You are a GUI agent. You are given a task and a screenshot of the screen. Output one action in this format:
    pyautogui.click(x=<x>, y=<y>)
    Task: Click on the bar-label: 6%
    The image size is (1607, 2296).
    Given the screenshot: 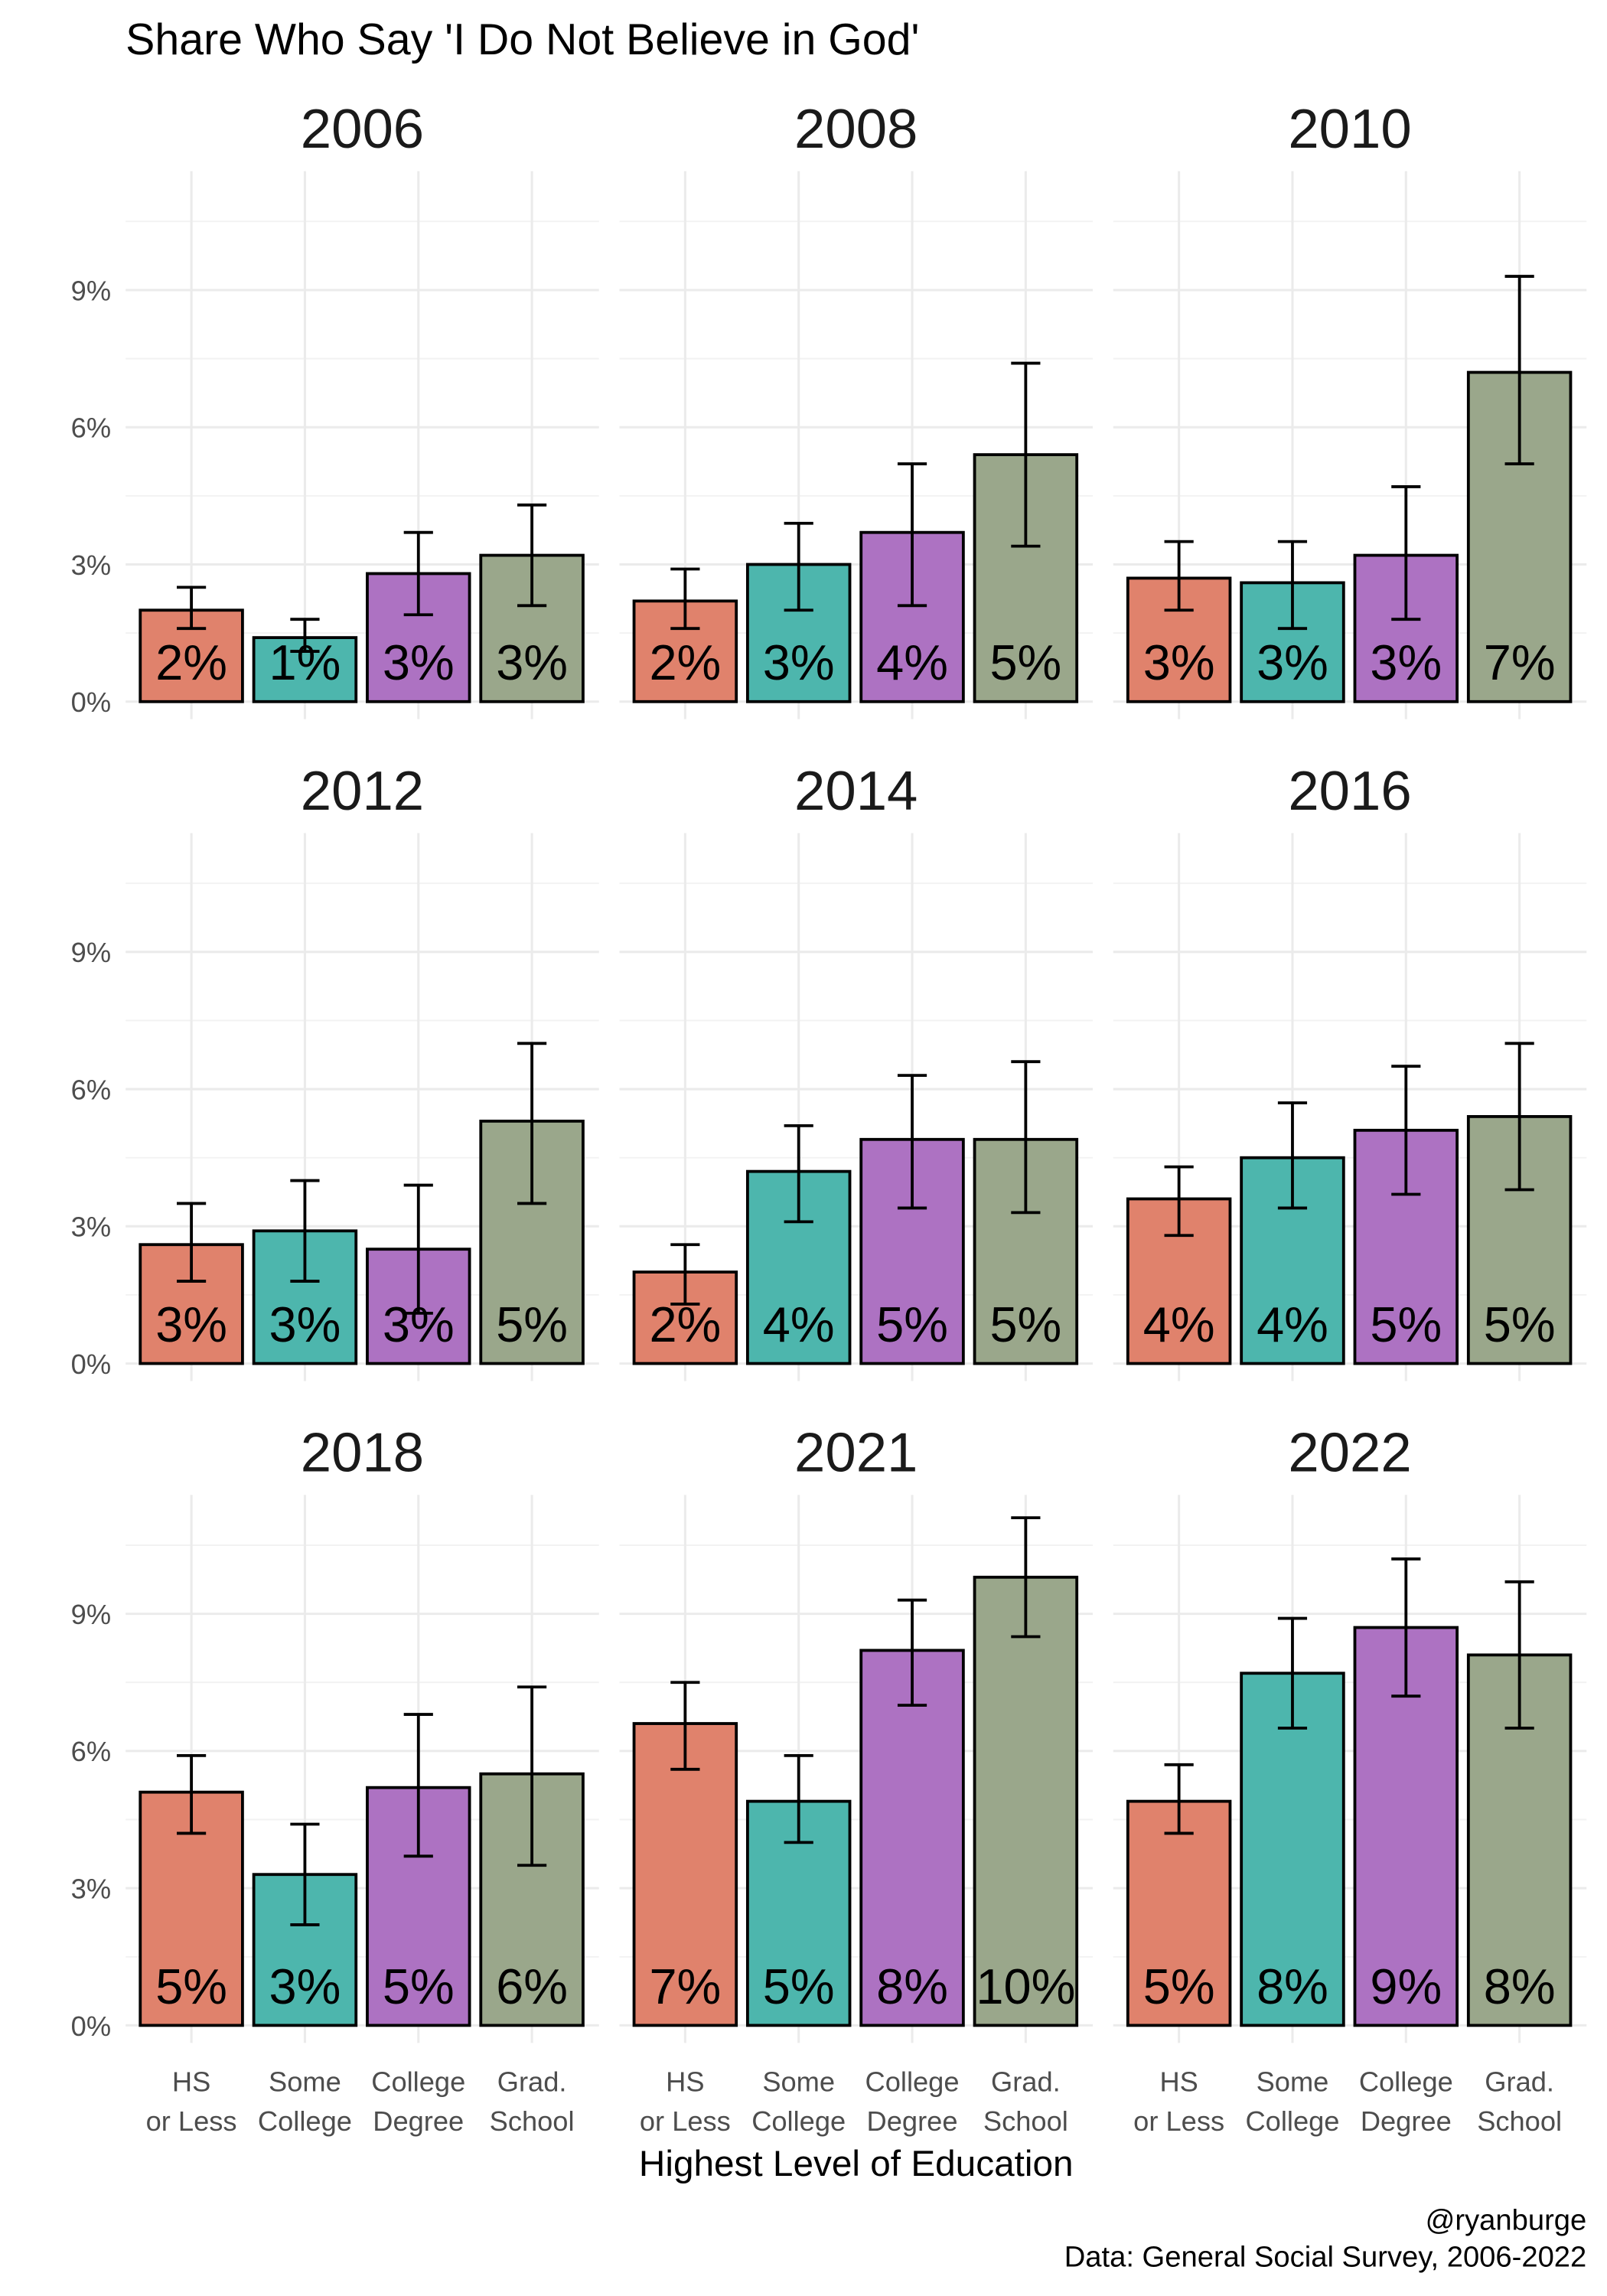 What is the action you would take?
    pyautogui.click(x=532, y=1986)
    